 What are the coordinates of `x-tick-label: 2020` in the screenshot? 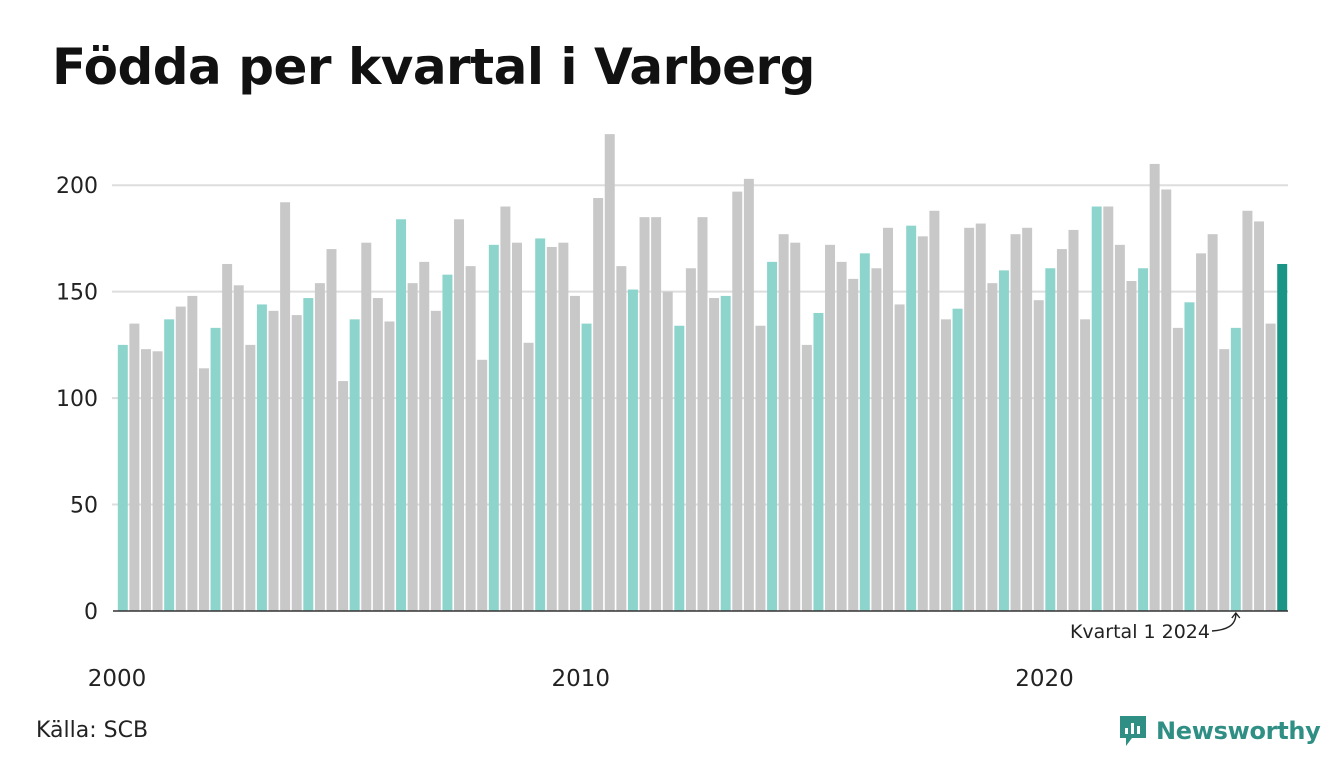 It's located at (1044, 679).